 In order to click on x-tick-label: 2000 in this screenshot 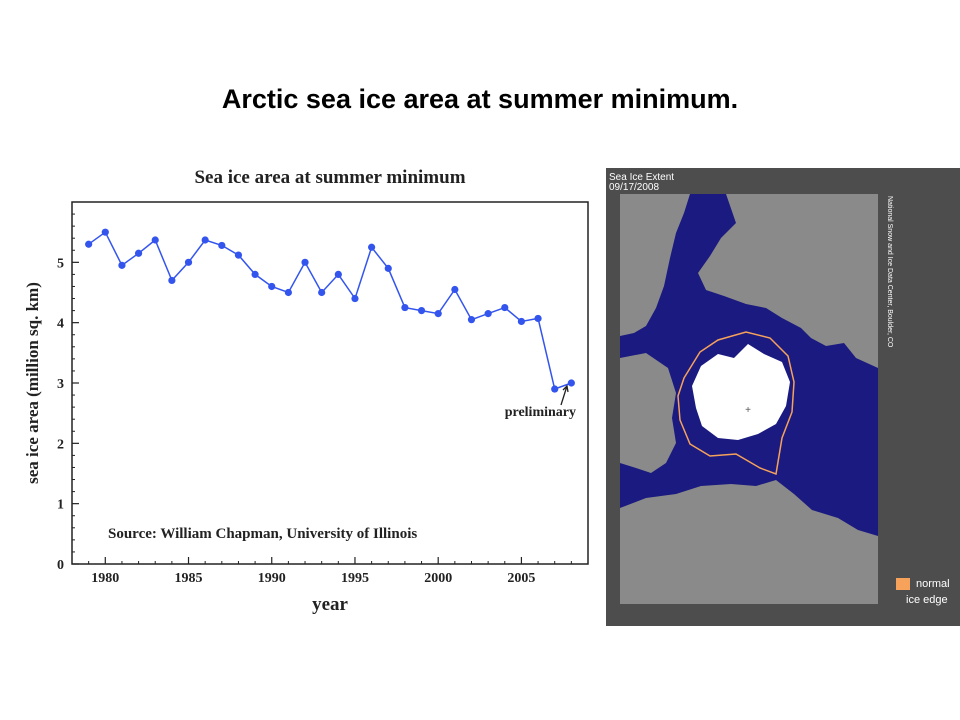, I will do `click(438, 578)`.